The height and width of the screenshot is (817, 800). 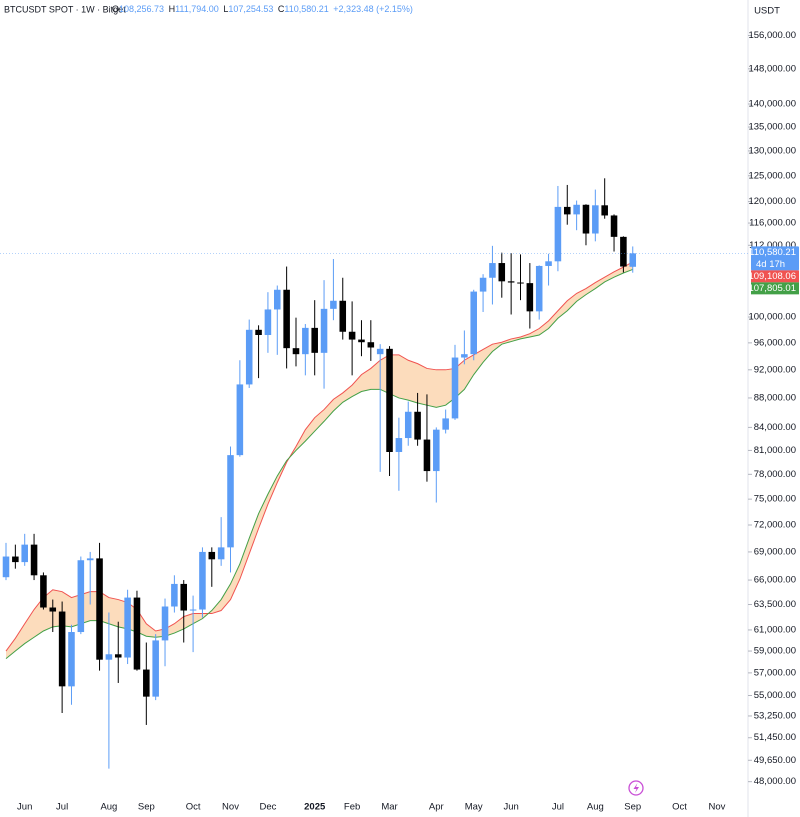 What do you see at coordinates (281, 9) in the screenshot?
I see `ohlc-key: C` at bounding box center [281, 9].